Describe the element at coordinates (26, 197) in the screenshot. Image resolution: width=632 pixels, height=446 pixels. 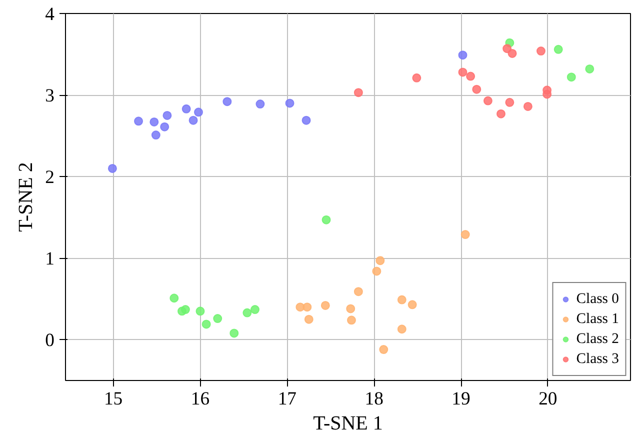
I see `y-axis-title: T-SNE 2` at that location.